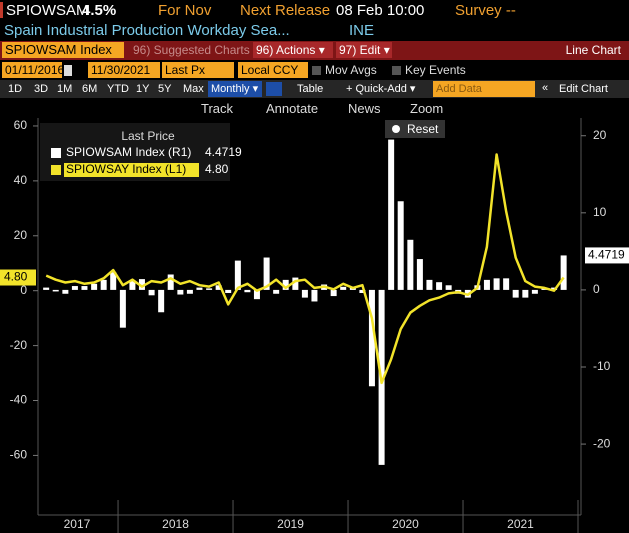  I want to click on last-value-label: 4.80, so click(16, 277).